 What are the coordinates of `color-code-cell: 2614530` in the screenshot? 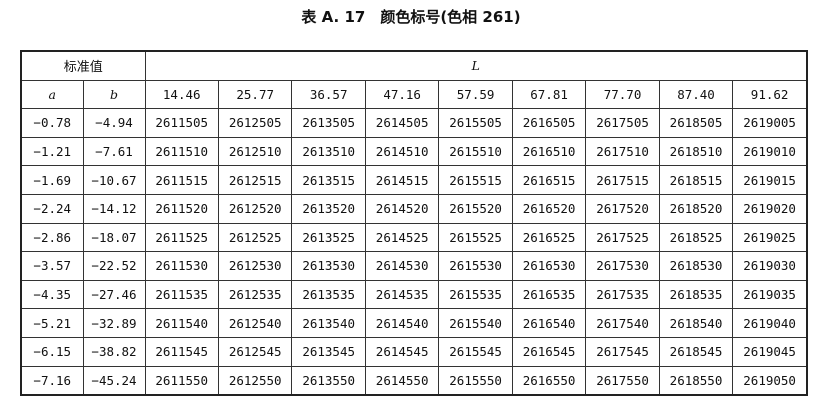 It's located at (402, 266).